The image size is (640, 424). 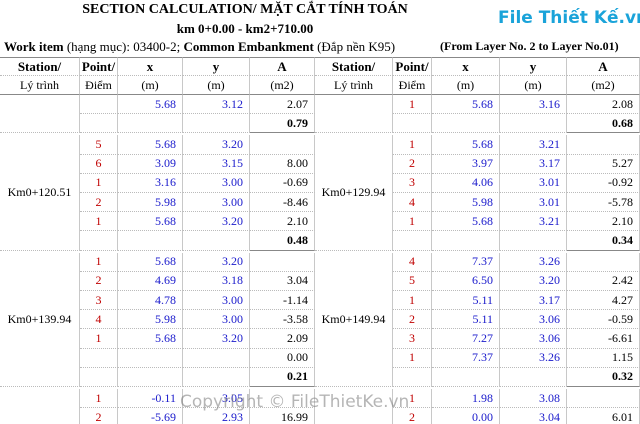 I want to click on x-value: 4.06, so click(x=466, y=183).